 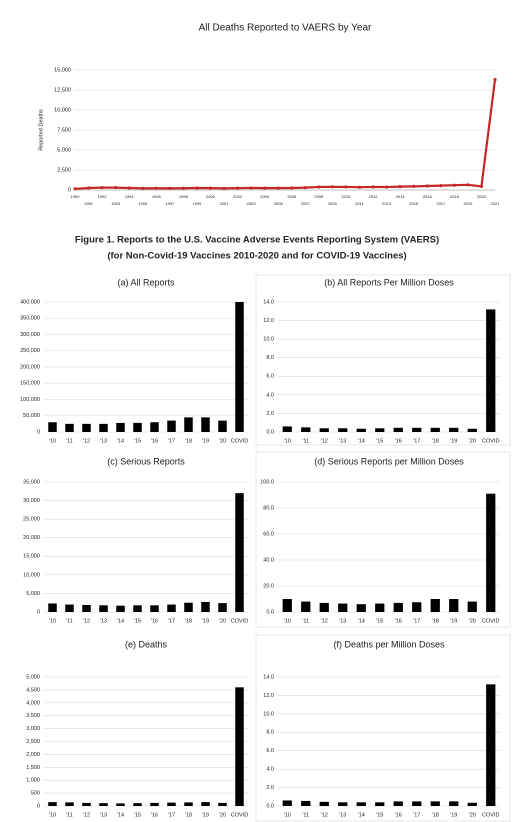 I want to click on y-tick-label: 10,000, so click(x=62, y=110).